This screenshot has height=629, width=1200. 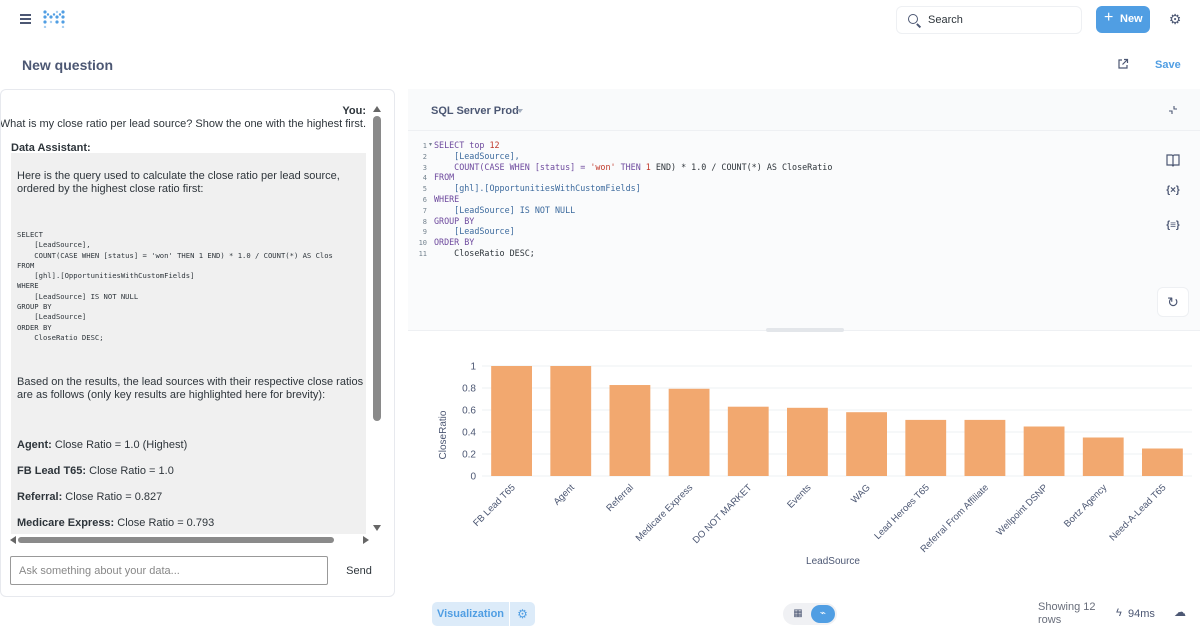 I want to click on x-tick-label: Wellpoint DSNP, so click(x=1022, y=510).